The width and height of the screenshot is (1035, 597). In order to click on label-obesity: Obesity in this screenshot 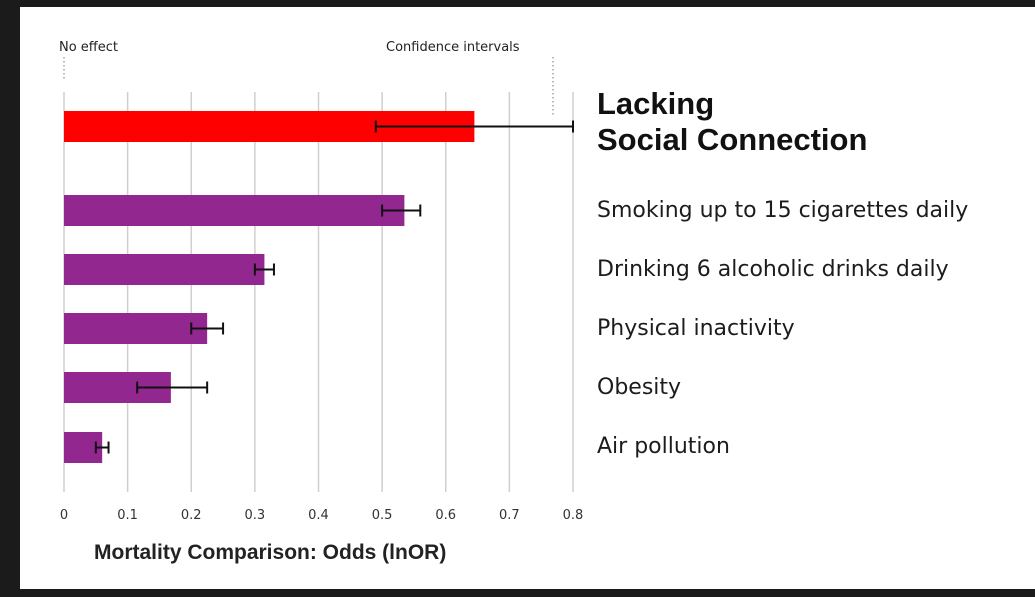, I will do `click(639, 387)`.